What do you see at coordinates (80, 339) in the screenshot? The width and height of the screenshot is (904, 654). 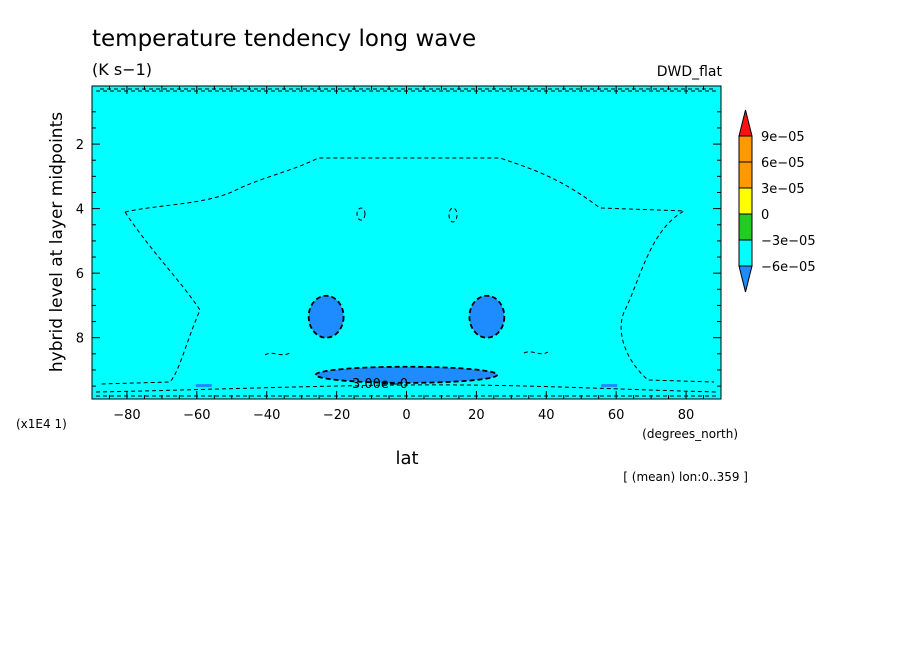 I see `y-tick-label: 8` at bounding box center [80, 339].